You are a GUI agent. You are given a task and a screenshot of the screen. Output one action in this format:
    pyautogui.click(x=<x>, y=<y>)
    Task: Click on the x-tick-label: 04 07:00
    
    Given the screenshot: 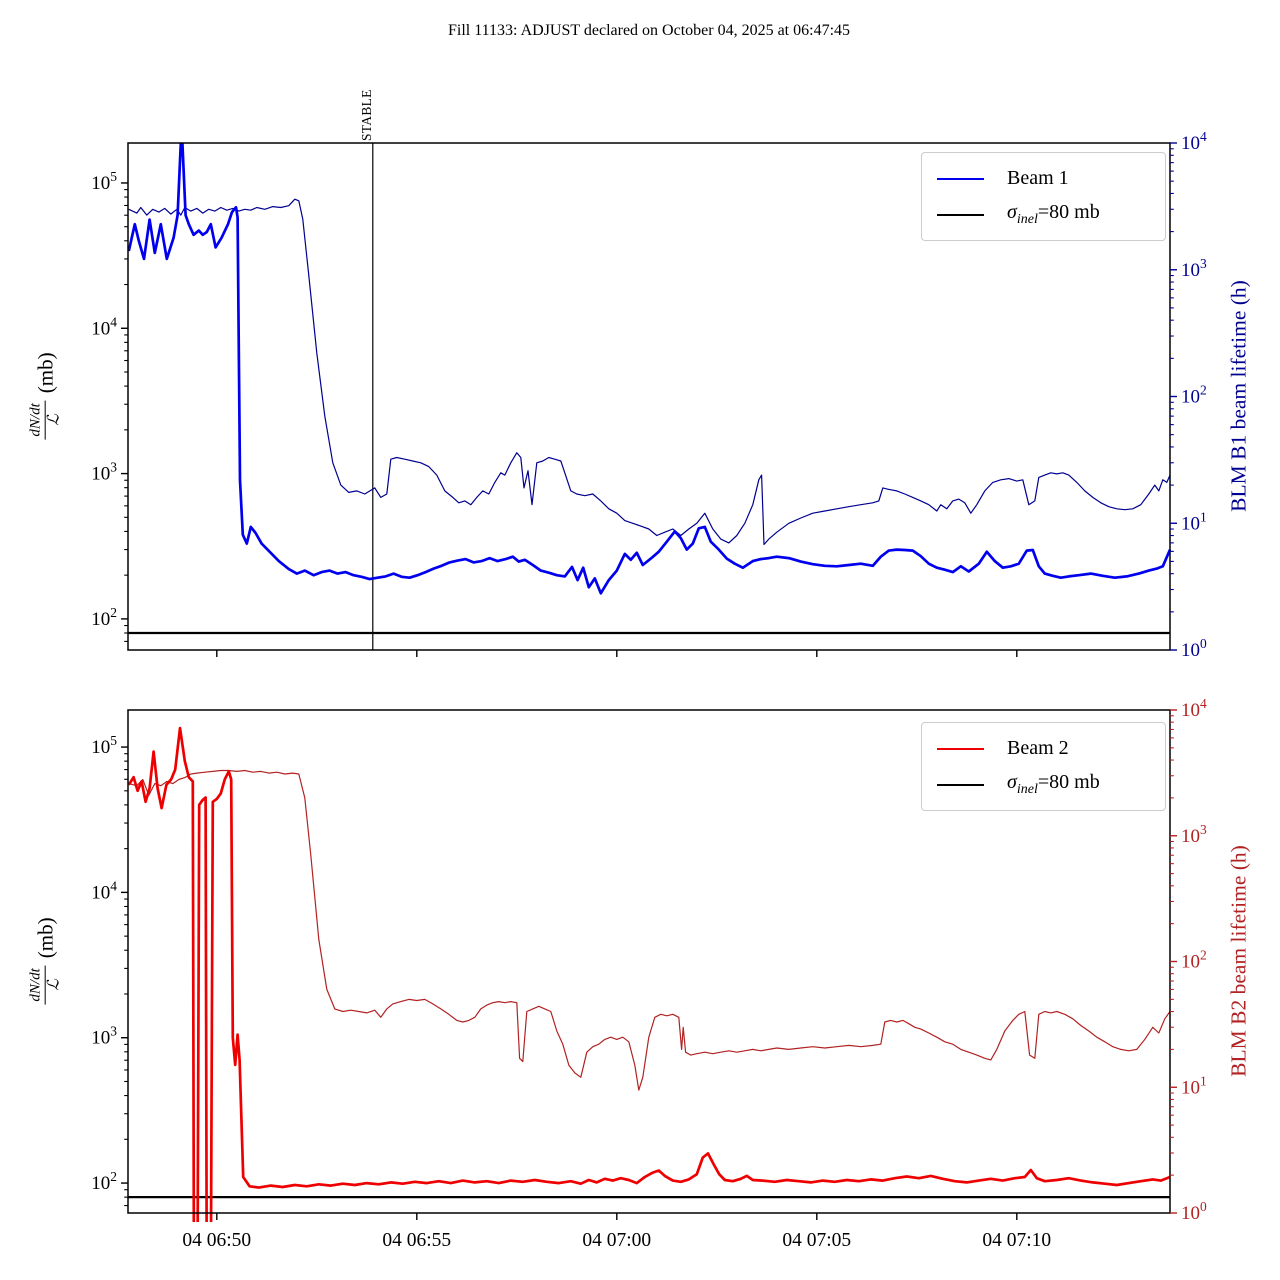 What is the action you would take?
    pyautogui.click(x=616, y=1240)
    